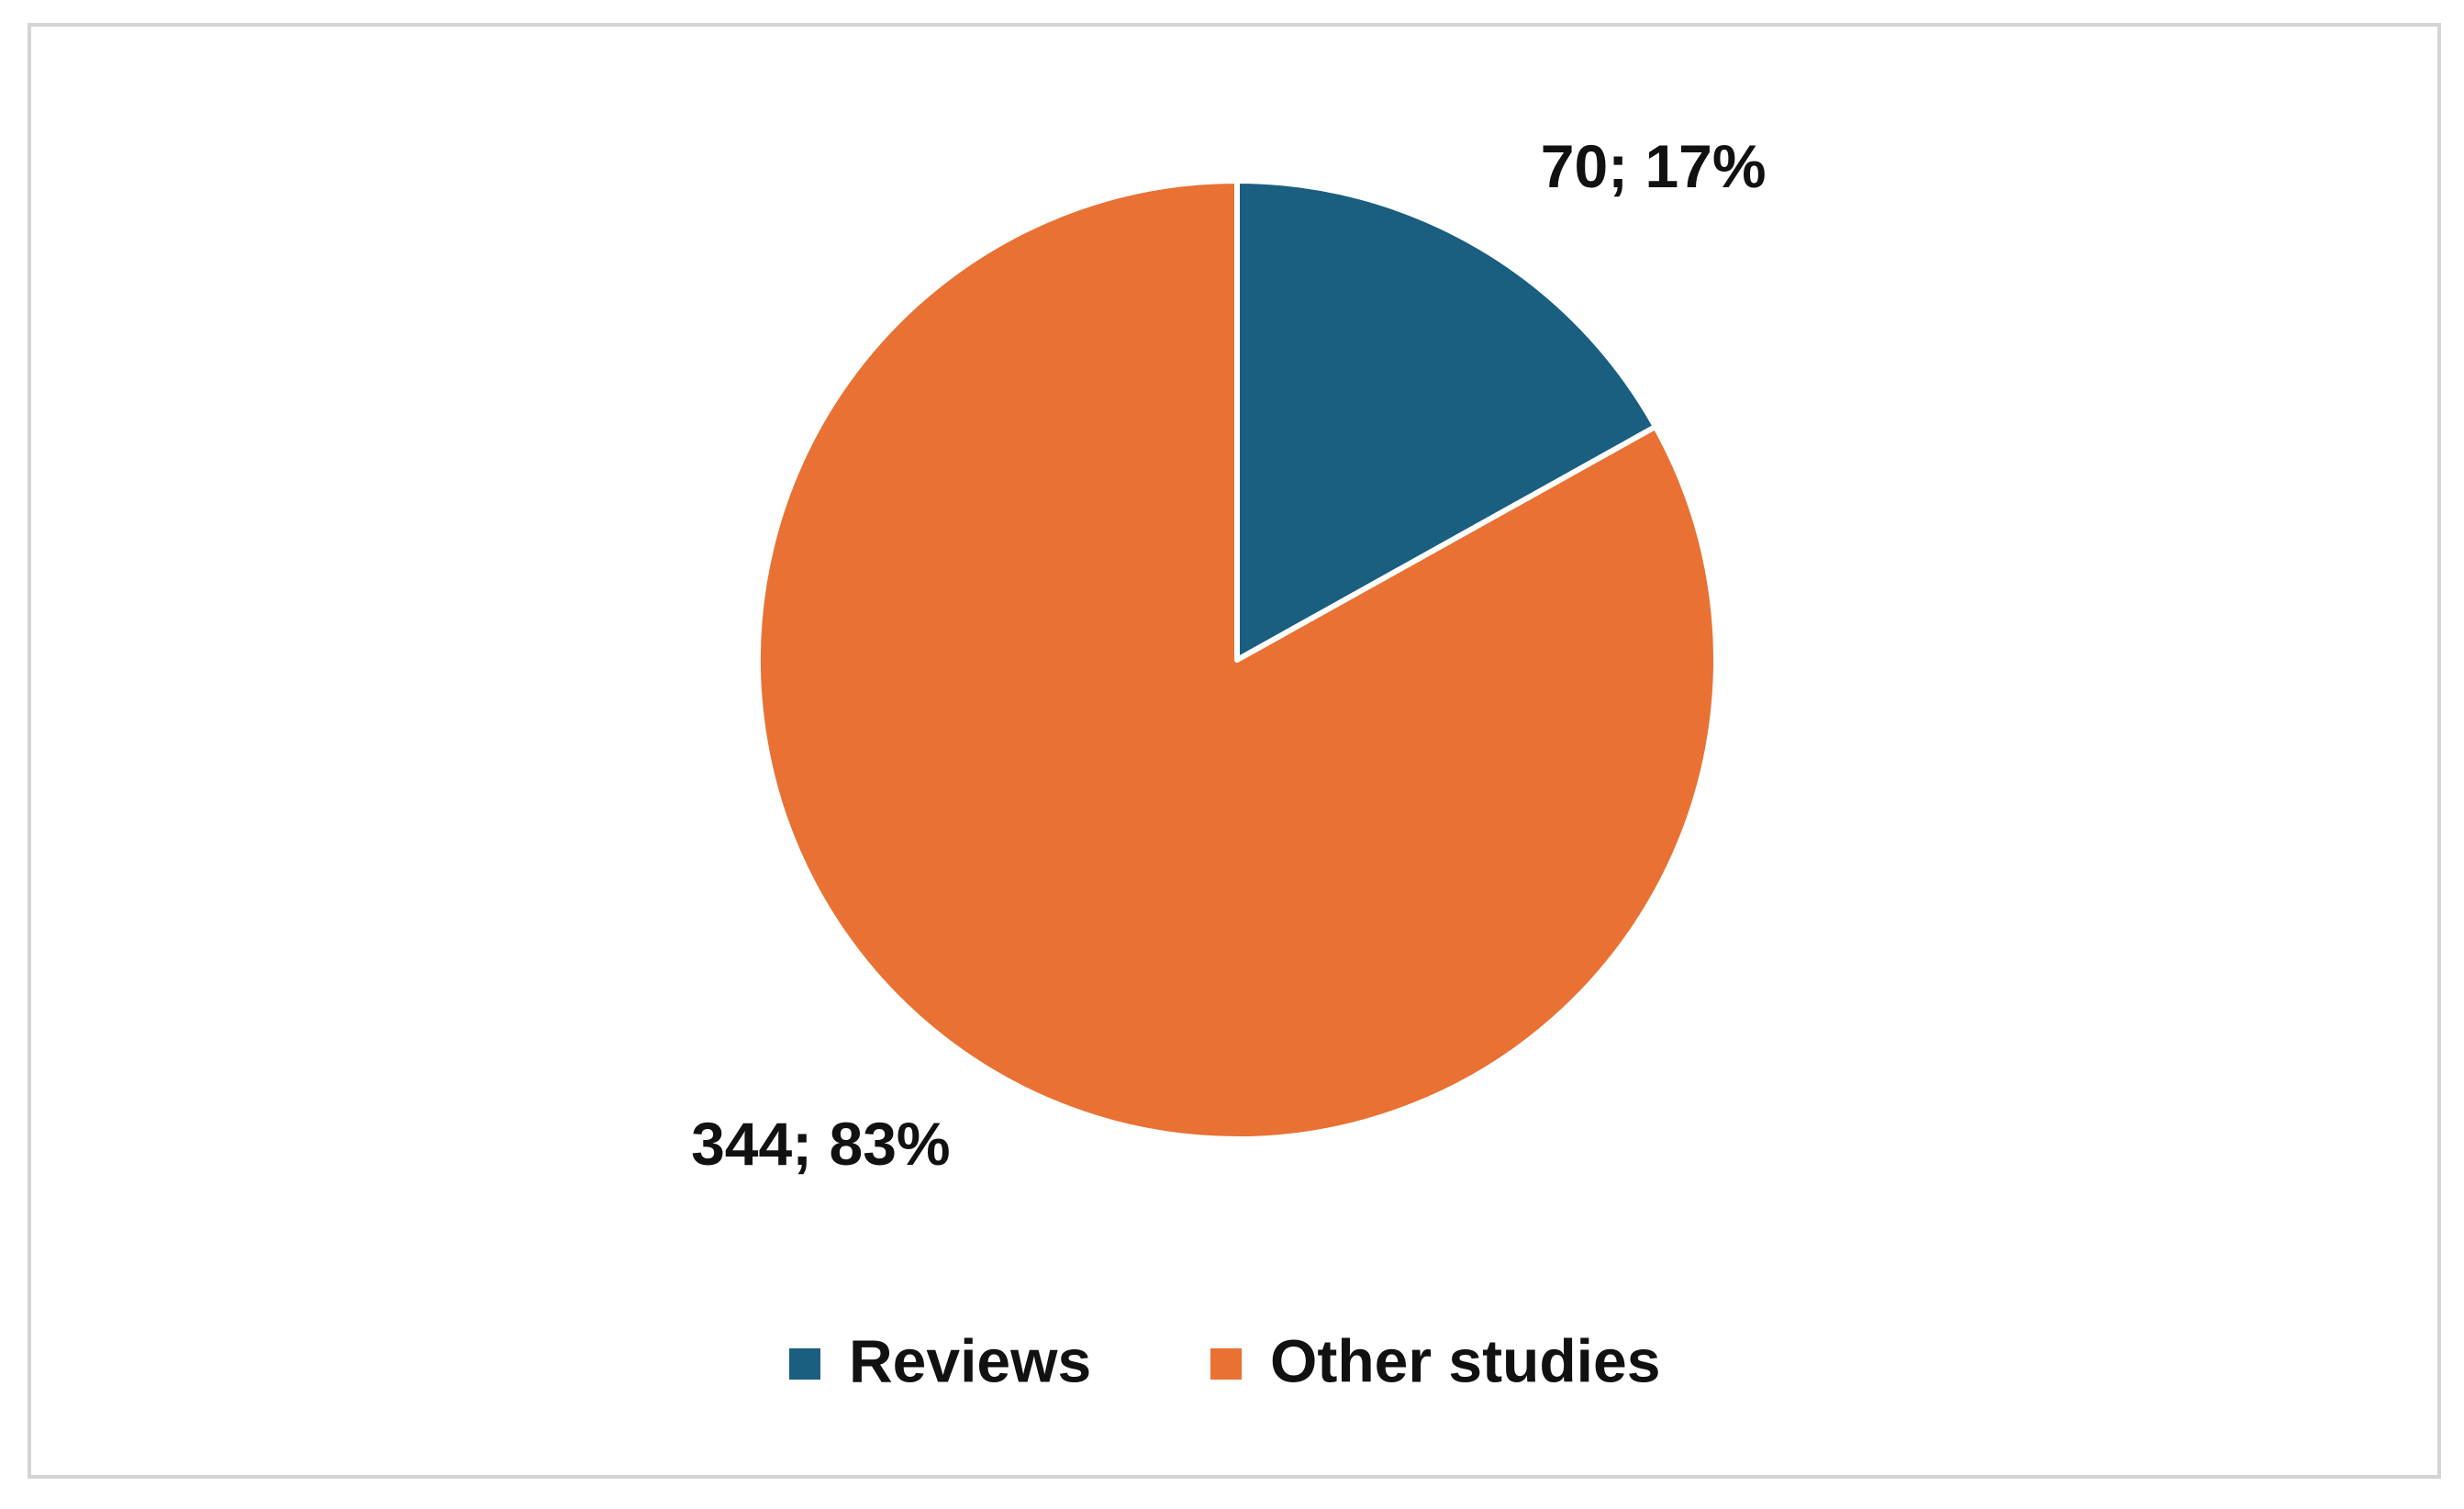 The image size is (2464, 1509). I want to click on data-label: 344; 83%, so click(821, 1144).